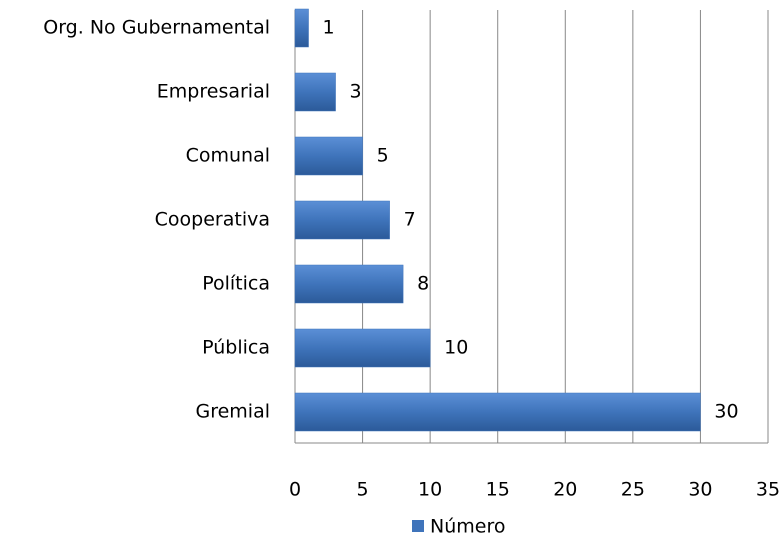 Image resolution: width=782 pixels, height=544 pixels. I want to click on y-tick-label: Cooperativa, so click(212, 220).